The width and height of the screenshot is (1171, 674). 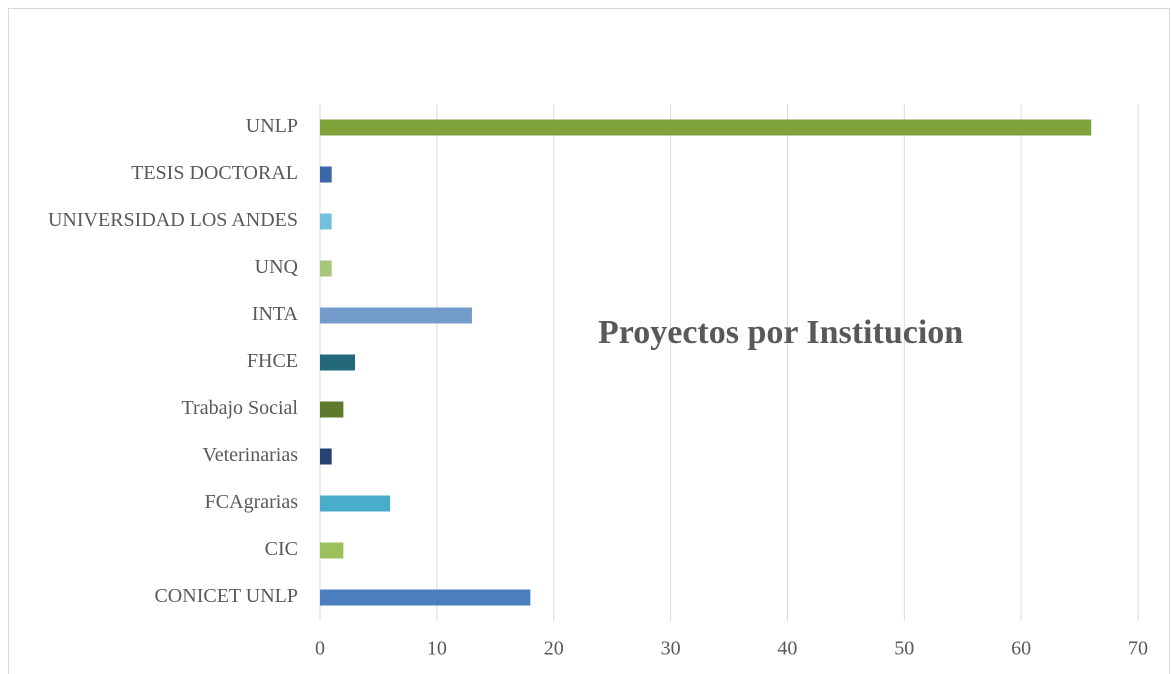 I want to click on y-tick-label: UNLP, so click(x=272, y=126).